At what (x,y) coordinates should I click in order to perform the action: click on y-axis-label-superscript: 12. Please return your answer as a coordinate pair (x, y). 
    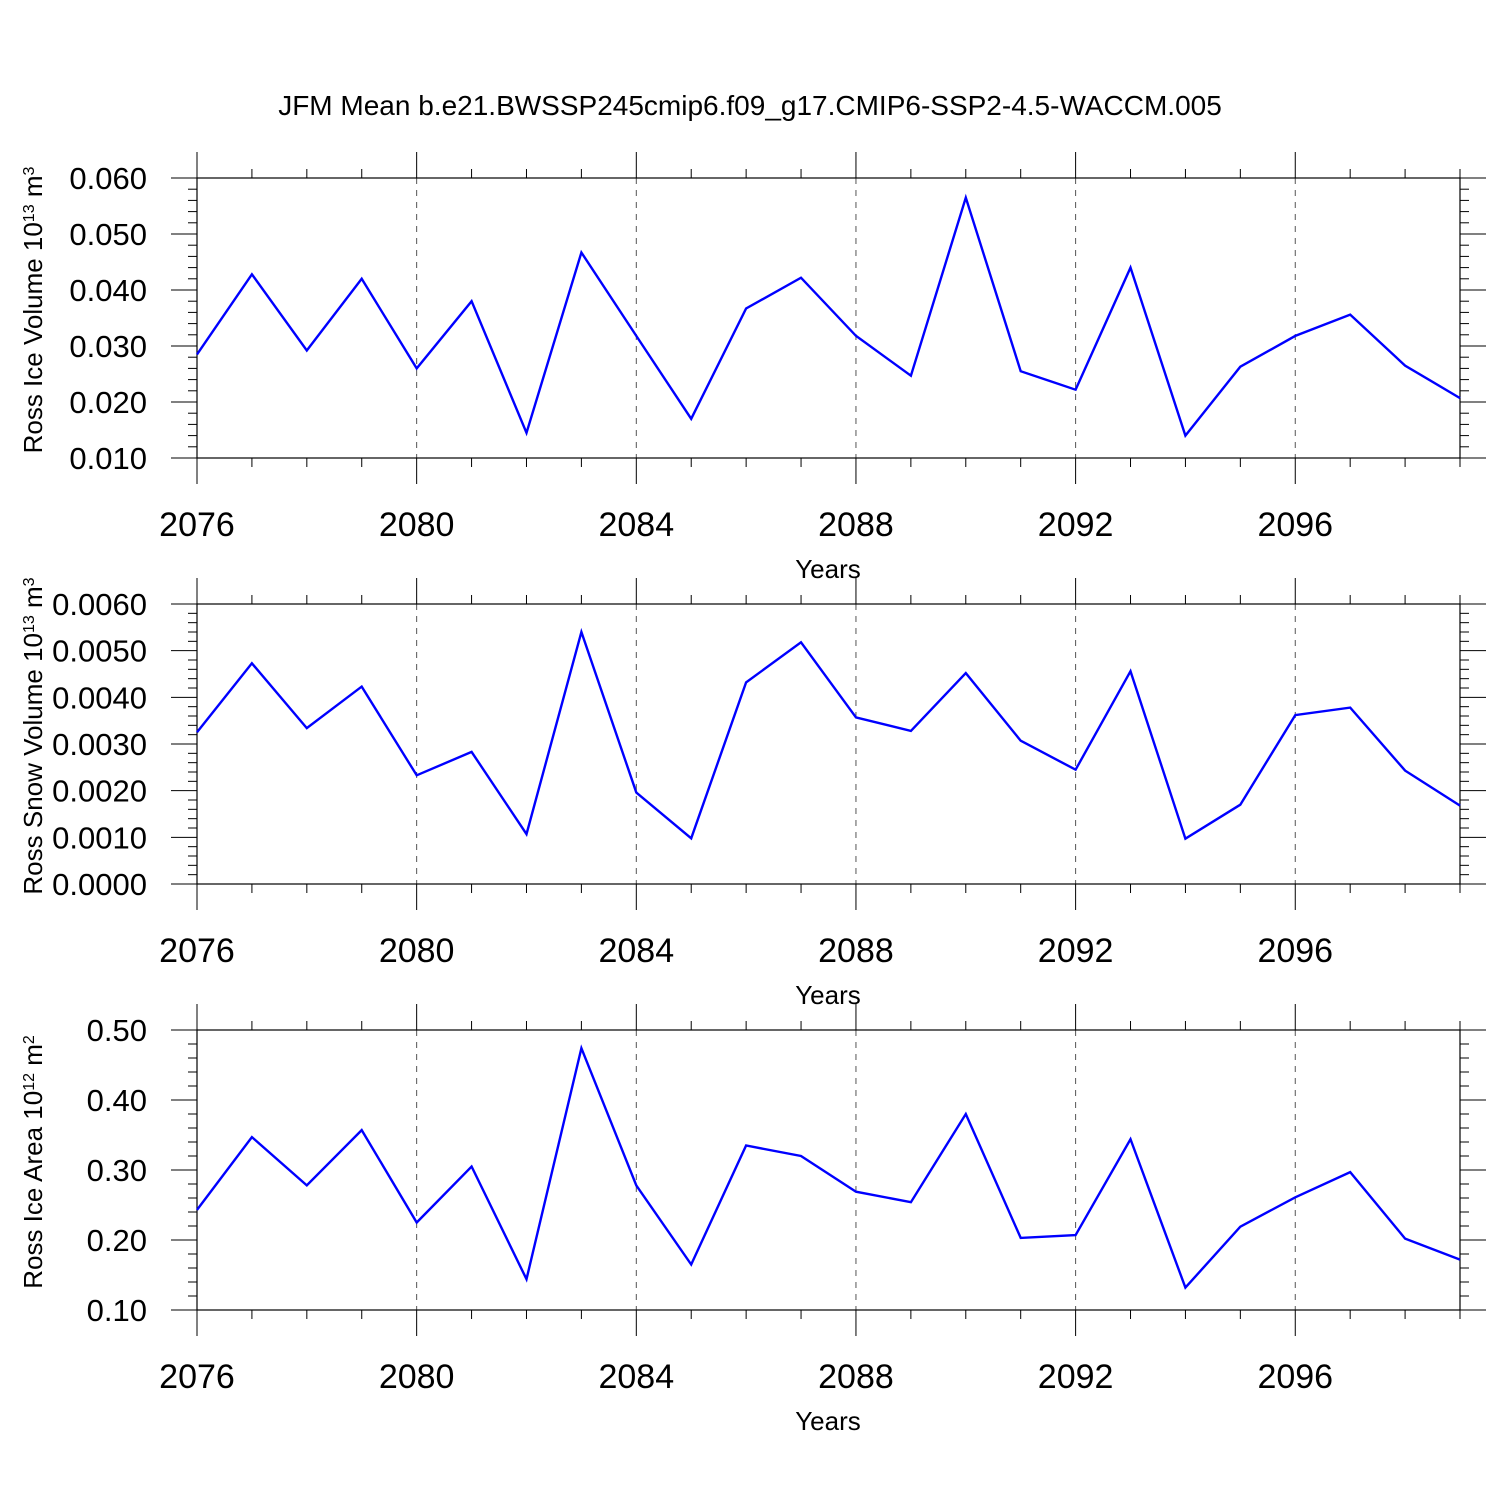
    Looking at the image, I should click on (29, 1082).